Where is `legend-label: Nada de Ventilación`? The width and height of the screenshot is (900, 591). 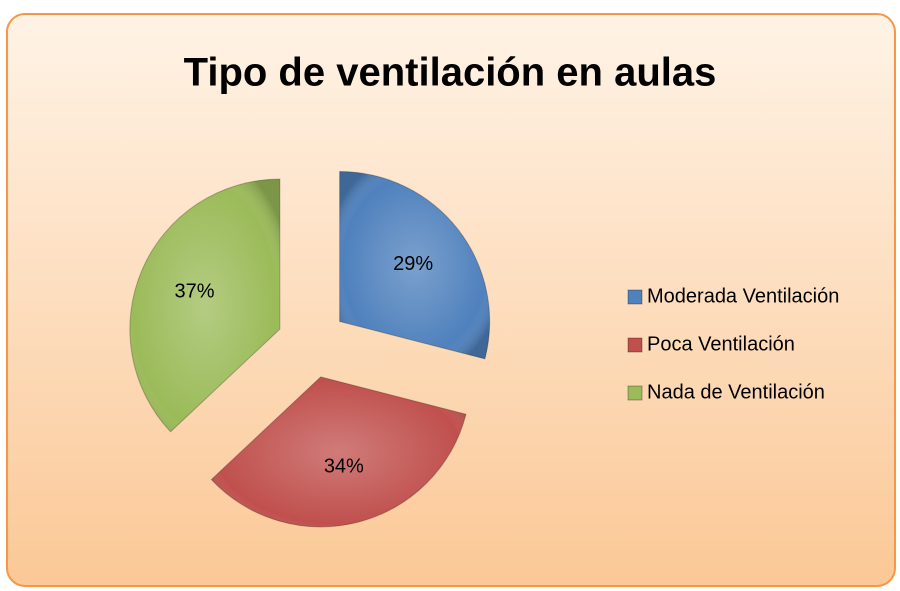
legend-label: Nada de Ventilación is located at coordinates (736, 392).